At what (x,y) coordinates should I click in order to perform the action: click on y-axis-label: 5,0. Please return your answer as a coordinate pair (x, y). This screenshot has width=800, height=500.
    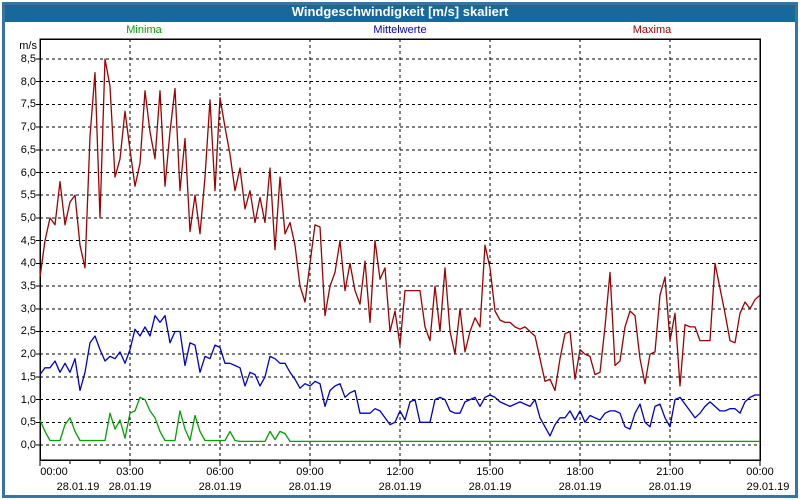
    Looking at the image, I should click on (28, 217).